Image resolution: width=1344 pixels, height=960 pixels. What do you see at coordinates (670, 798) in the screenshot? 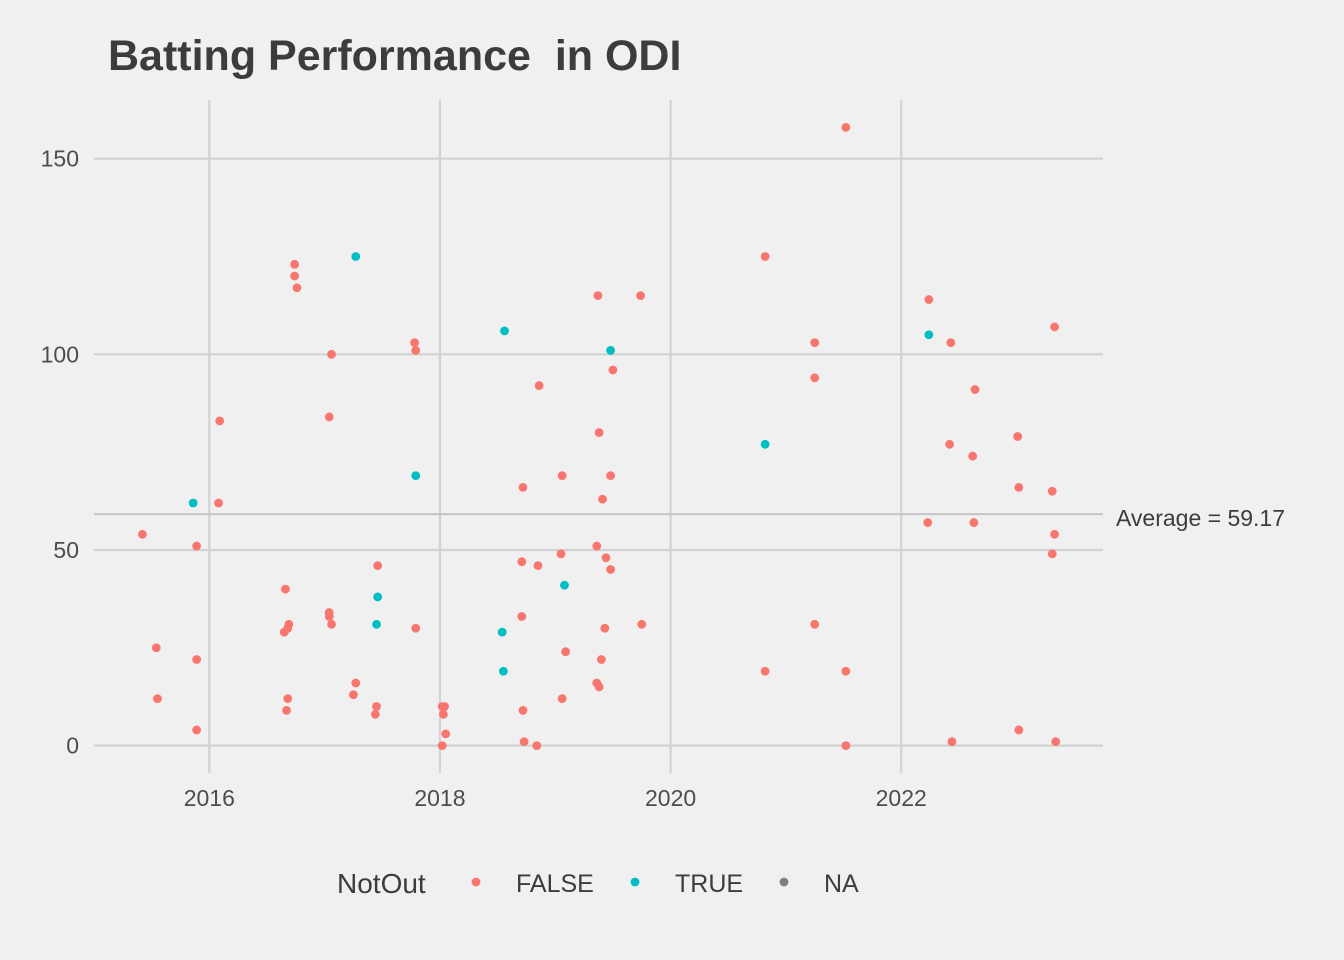
I see `x-tick-label: 2020` at bounding box center [670, 798].